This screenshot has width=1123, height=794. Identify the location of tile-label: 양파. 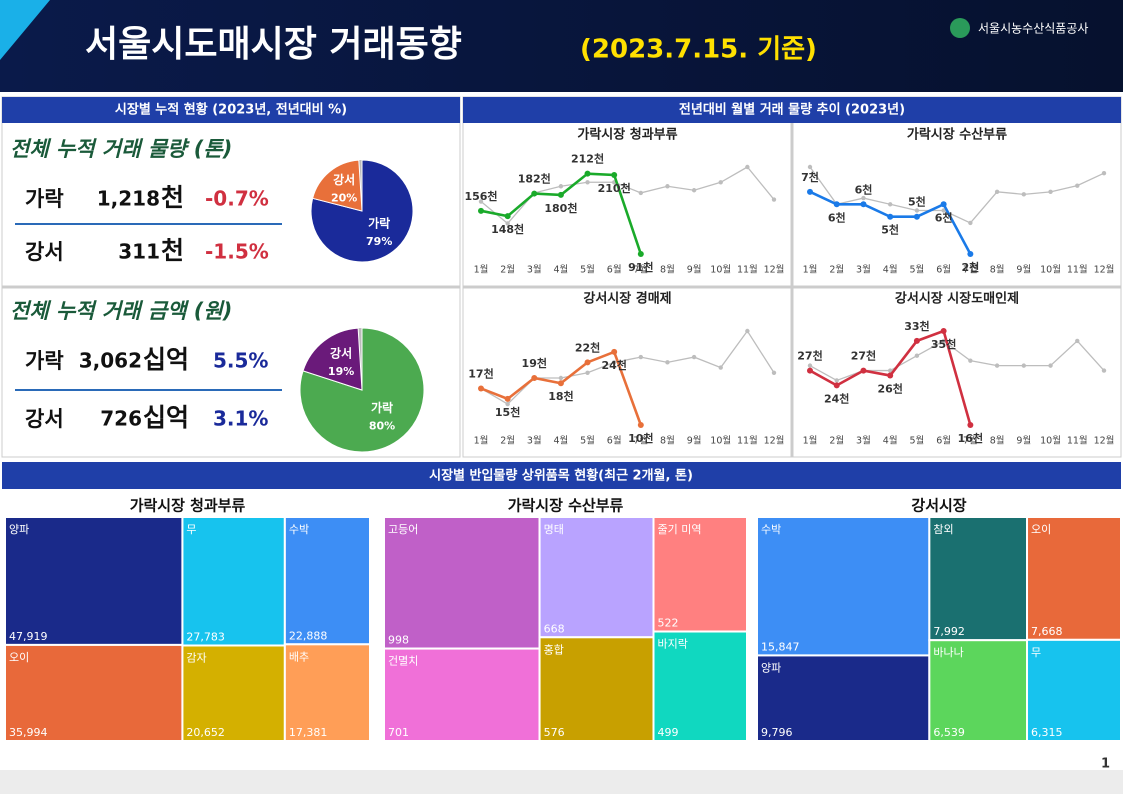
(19, 529).